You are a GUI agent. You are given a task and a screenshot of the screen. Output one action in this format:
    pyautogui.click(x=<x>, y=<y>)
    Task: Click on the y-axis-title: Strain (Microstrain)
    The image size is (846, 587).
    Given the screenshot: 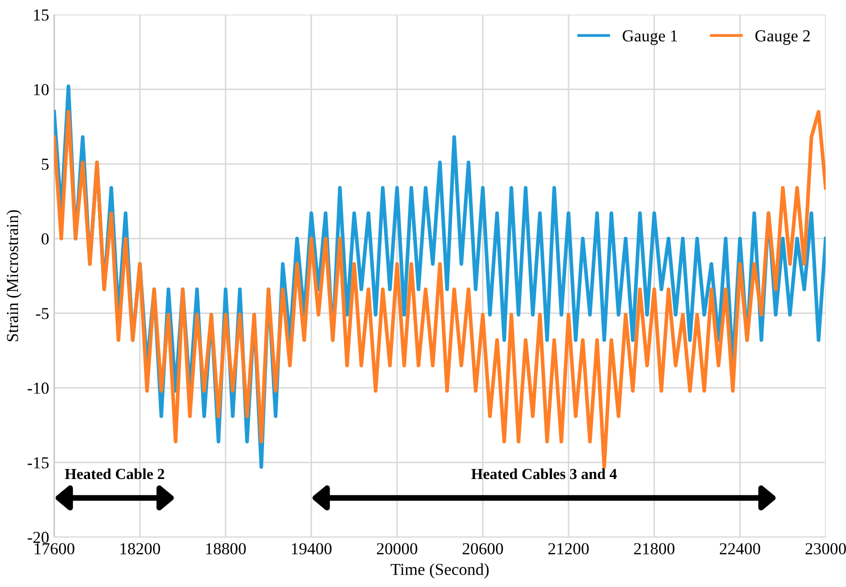 What is the action you would take?
    pyautogui.click(x=14, y=276)
    